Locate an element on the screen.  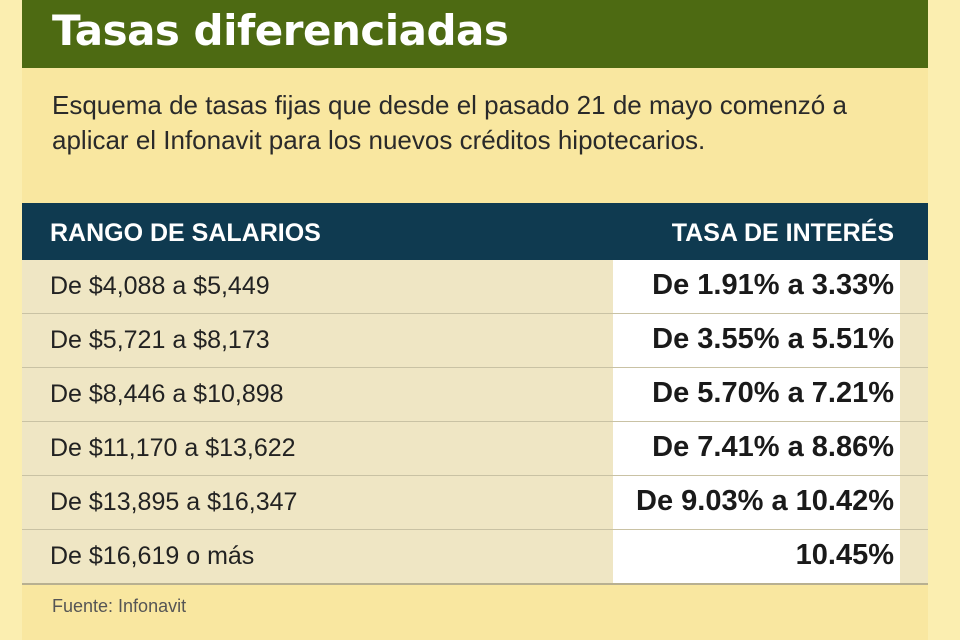
interest-rate-cell: De 5.70% a 7.21% is located at coordinates (756, 394).